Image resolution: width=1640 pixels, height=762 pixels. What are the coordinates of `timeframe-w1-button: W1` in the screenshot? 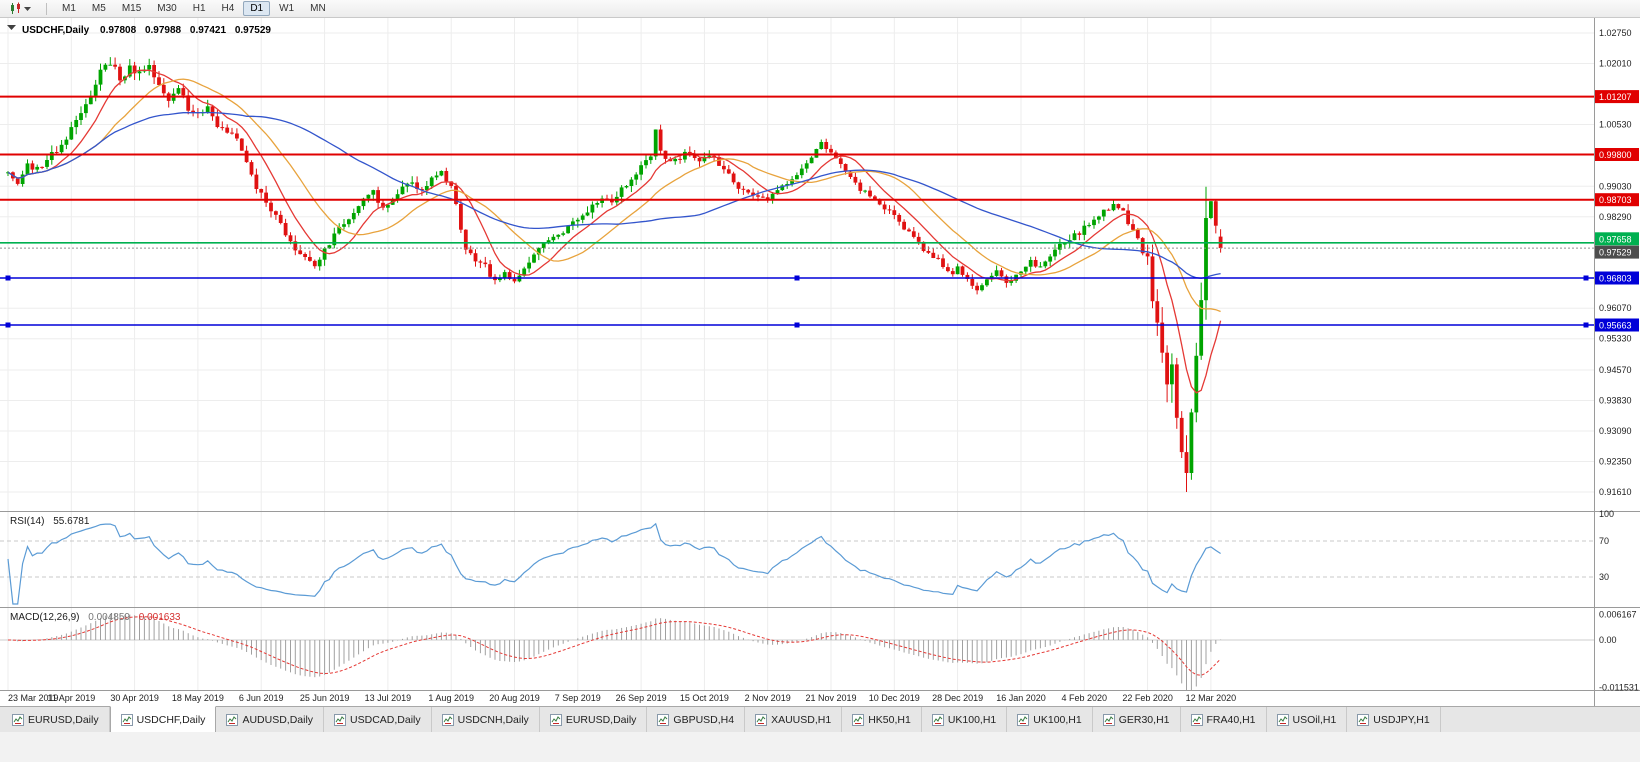 It's located at (287, 8).